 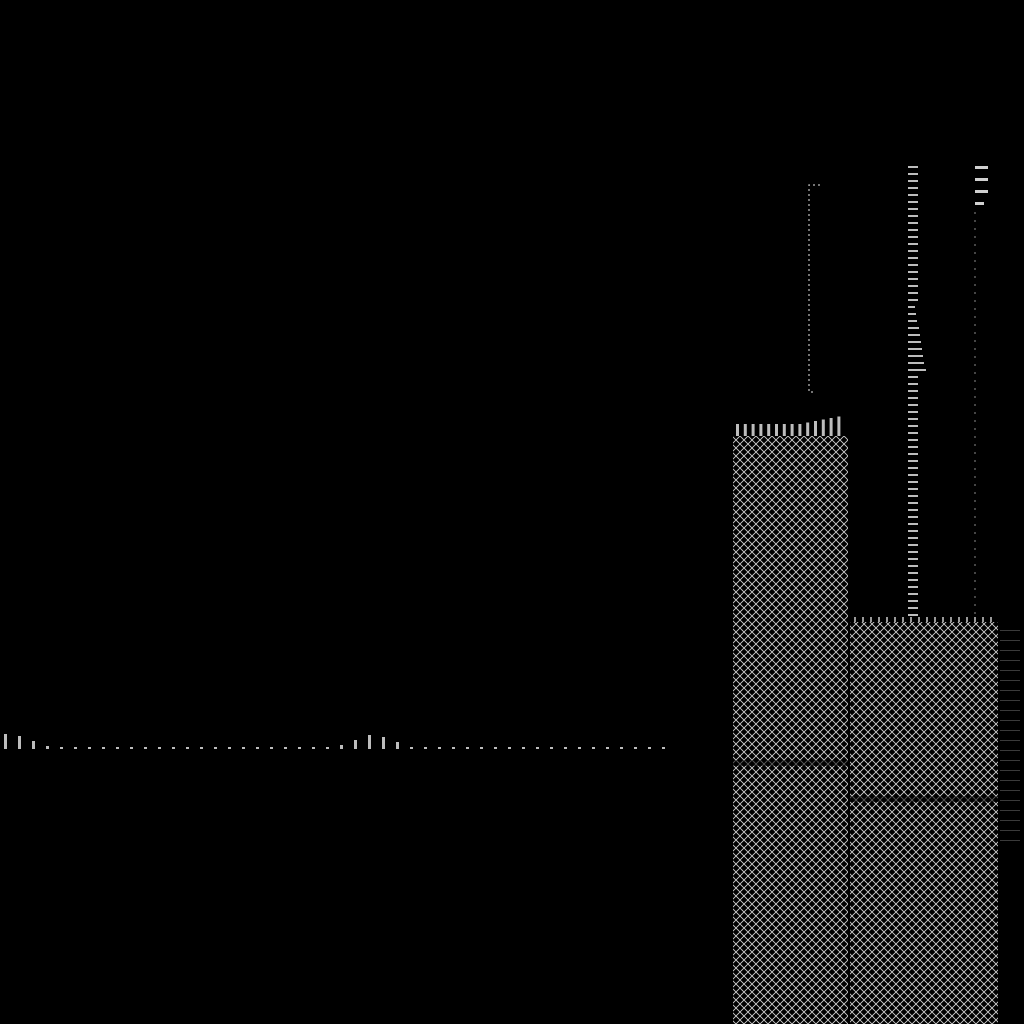 I want to click on right-panel-top-ticks, so click(x=923, y=619).